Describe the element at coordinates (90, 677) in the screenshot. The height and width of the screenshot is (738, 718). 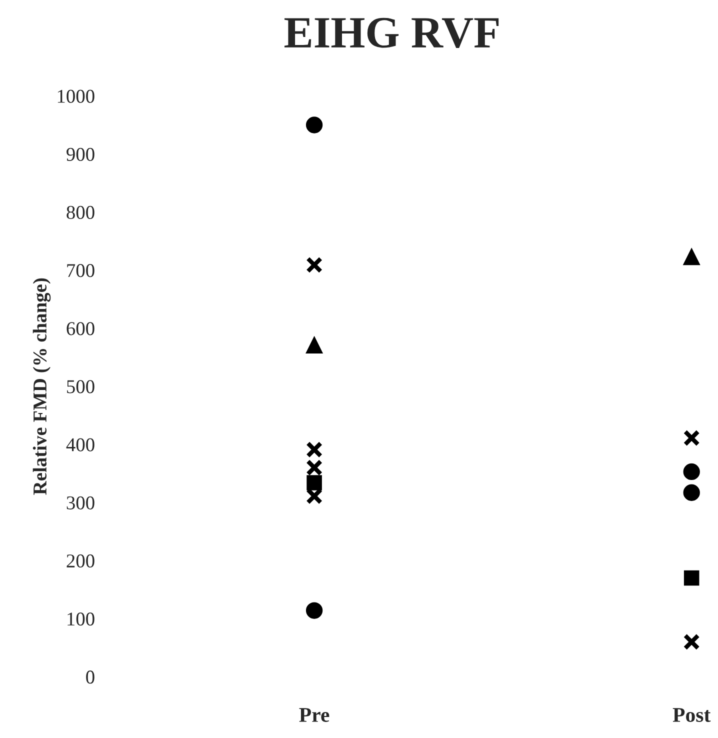
I see `y-tick-label: 0` at that location.